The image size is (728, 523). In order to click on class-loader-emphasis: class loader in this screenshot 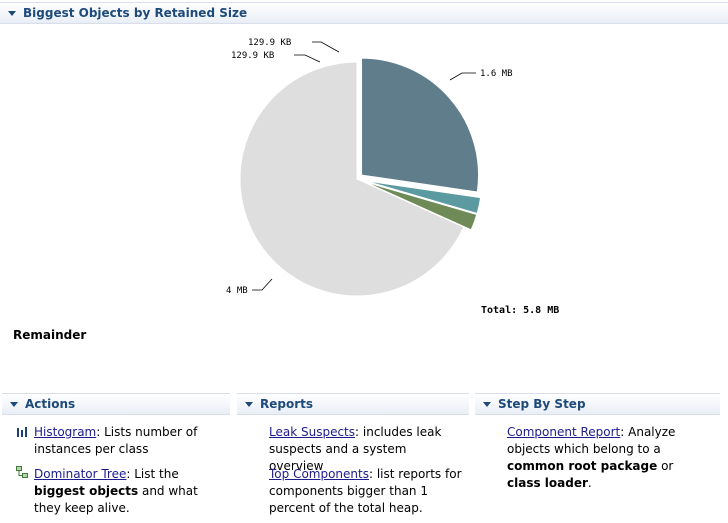, I will do `click(547, 483)`.